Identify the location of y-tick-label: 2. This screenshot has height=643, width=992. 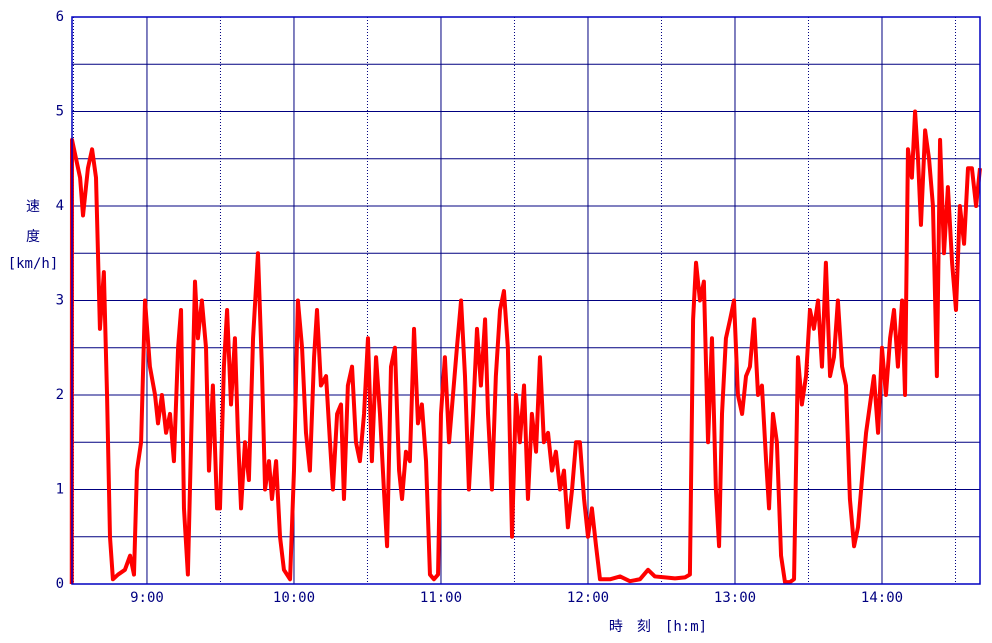
(60, 395).